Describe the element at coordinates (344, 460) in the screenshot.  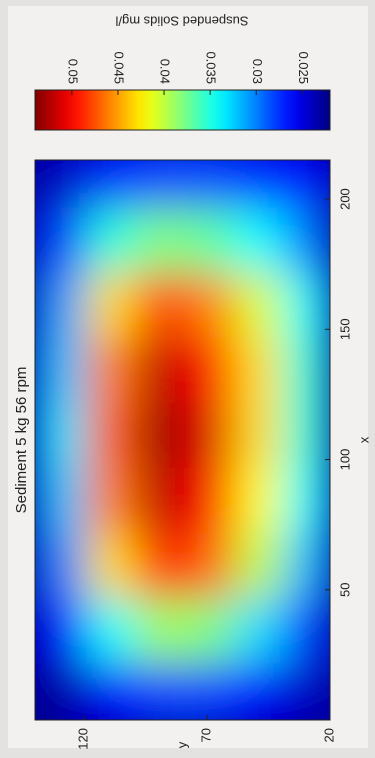
I see `x-tick-label: 100` at that location.